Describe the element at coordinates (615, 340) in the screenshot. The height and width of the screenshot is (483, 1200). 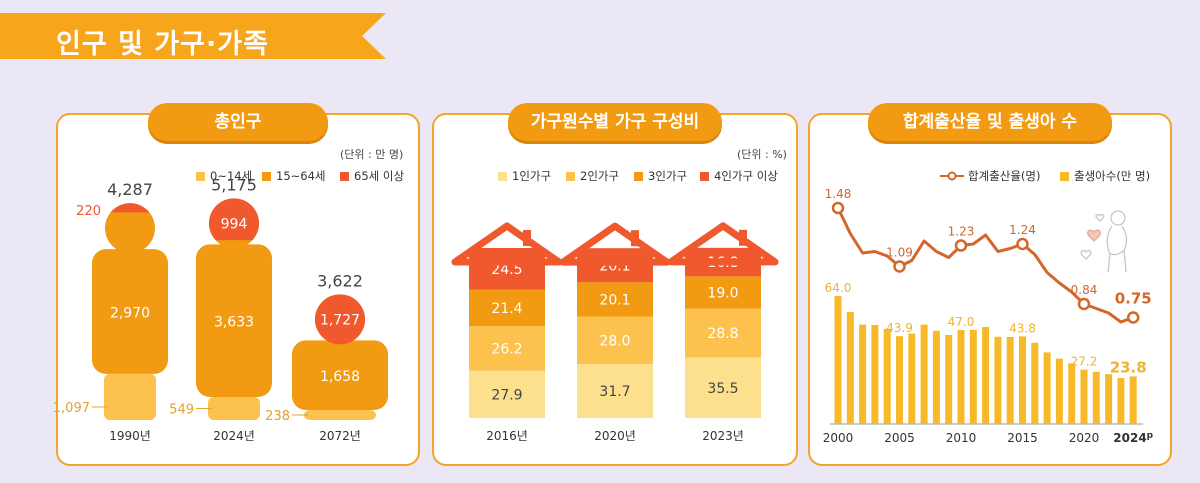
I see `seg-2person` at that location.